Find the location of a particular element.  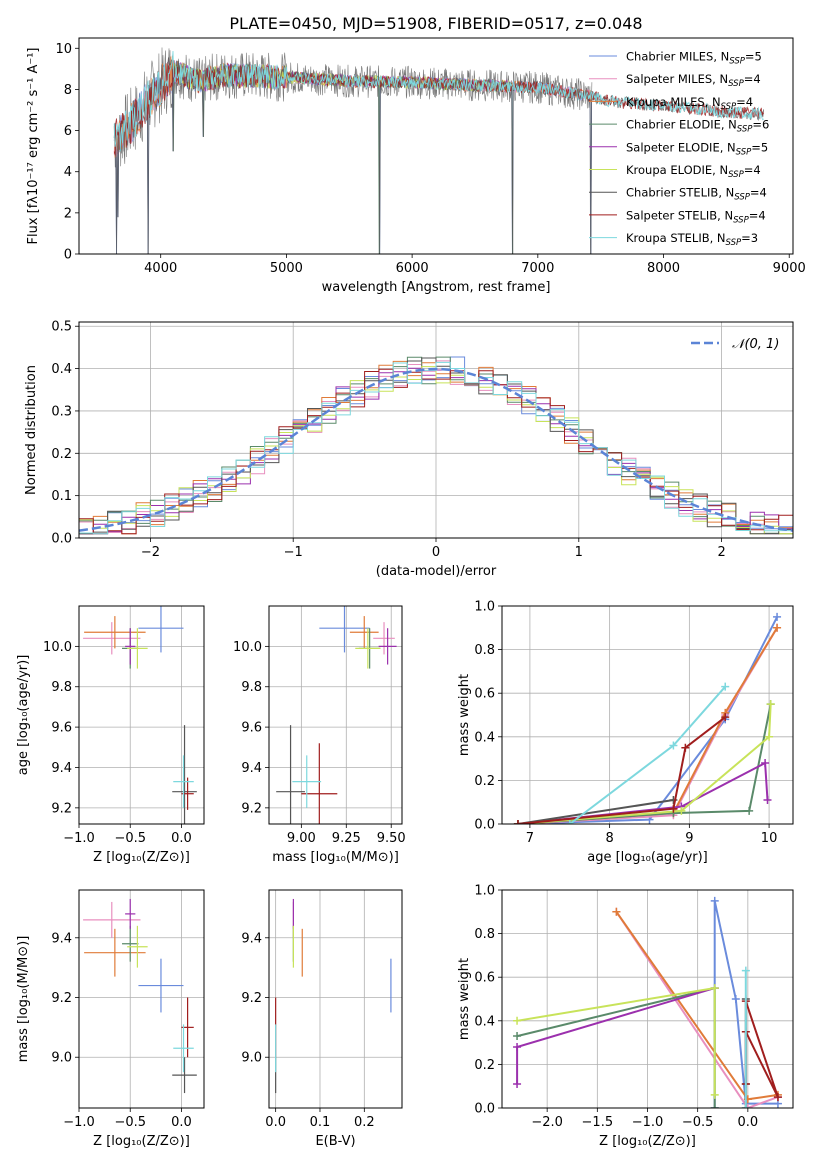

y-tick-label: 10 is located at coordinates (63, 49).